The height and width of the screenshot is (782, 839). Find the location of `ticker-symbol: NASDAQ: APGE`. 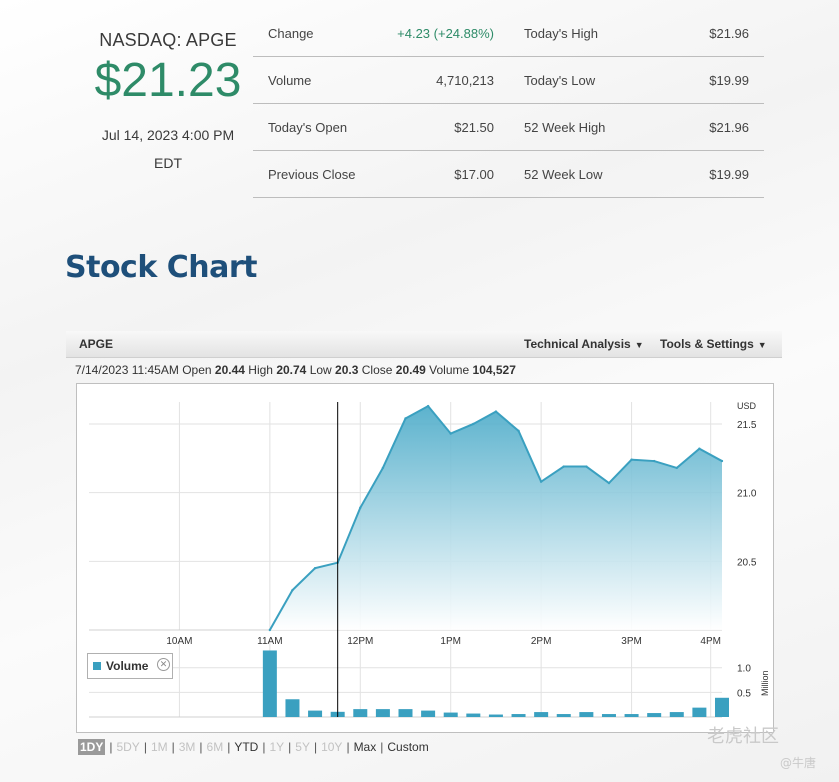

ticker-symbol: NASDAQ: APGE is located at coordinates (168, 40).